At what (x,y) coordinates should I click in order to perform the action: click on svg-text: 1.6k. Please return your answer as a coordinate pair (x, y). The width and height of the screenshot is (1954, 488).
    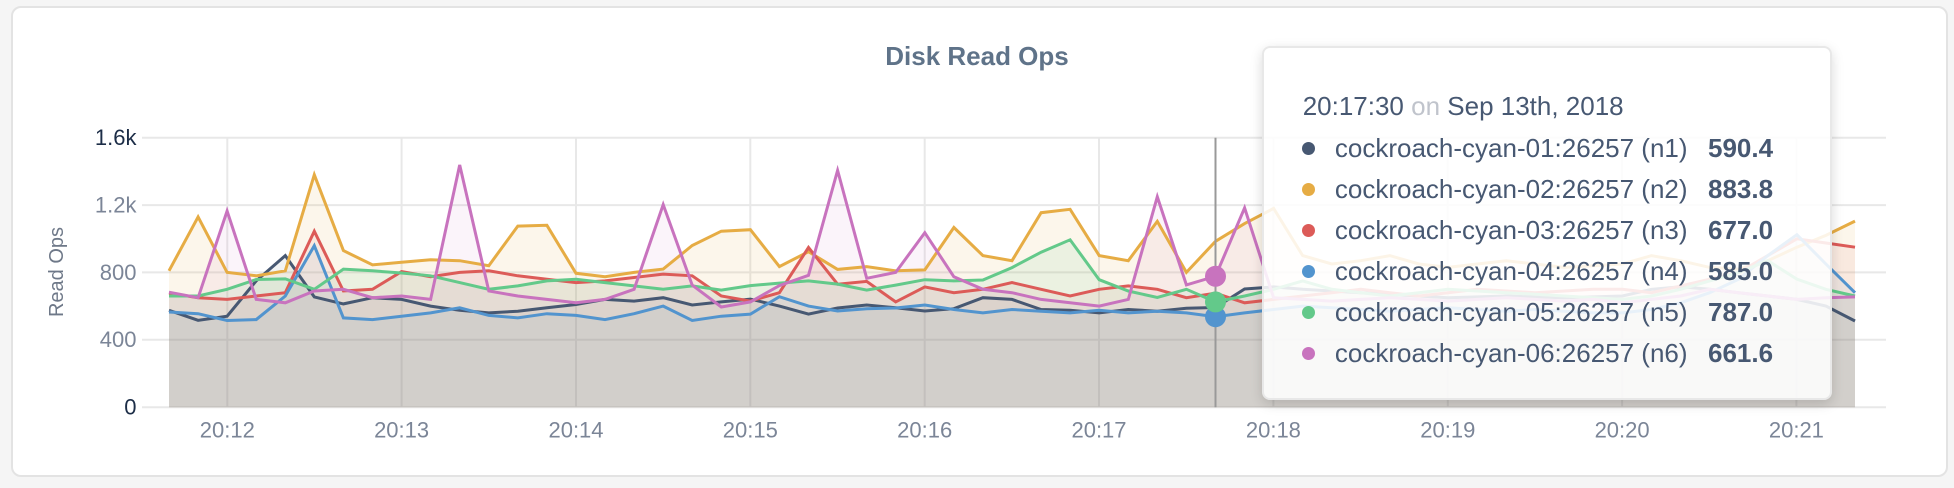
    Looking at the image, I should click on (116, 137).